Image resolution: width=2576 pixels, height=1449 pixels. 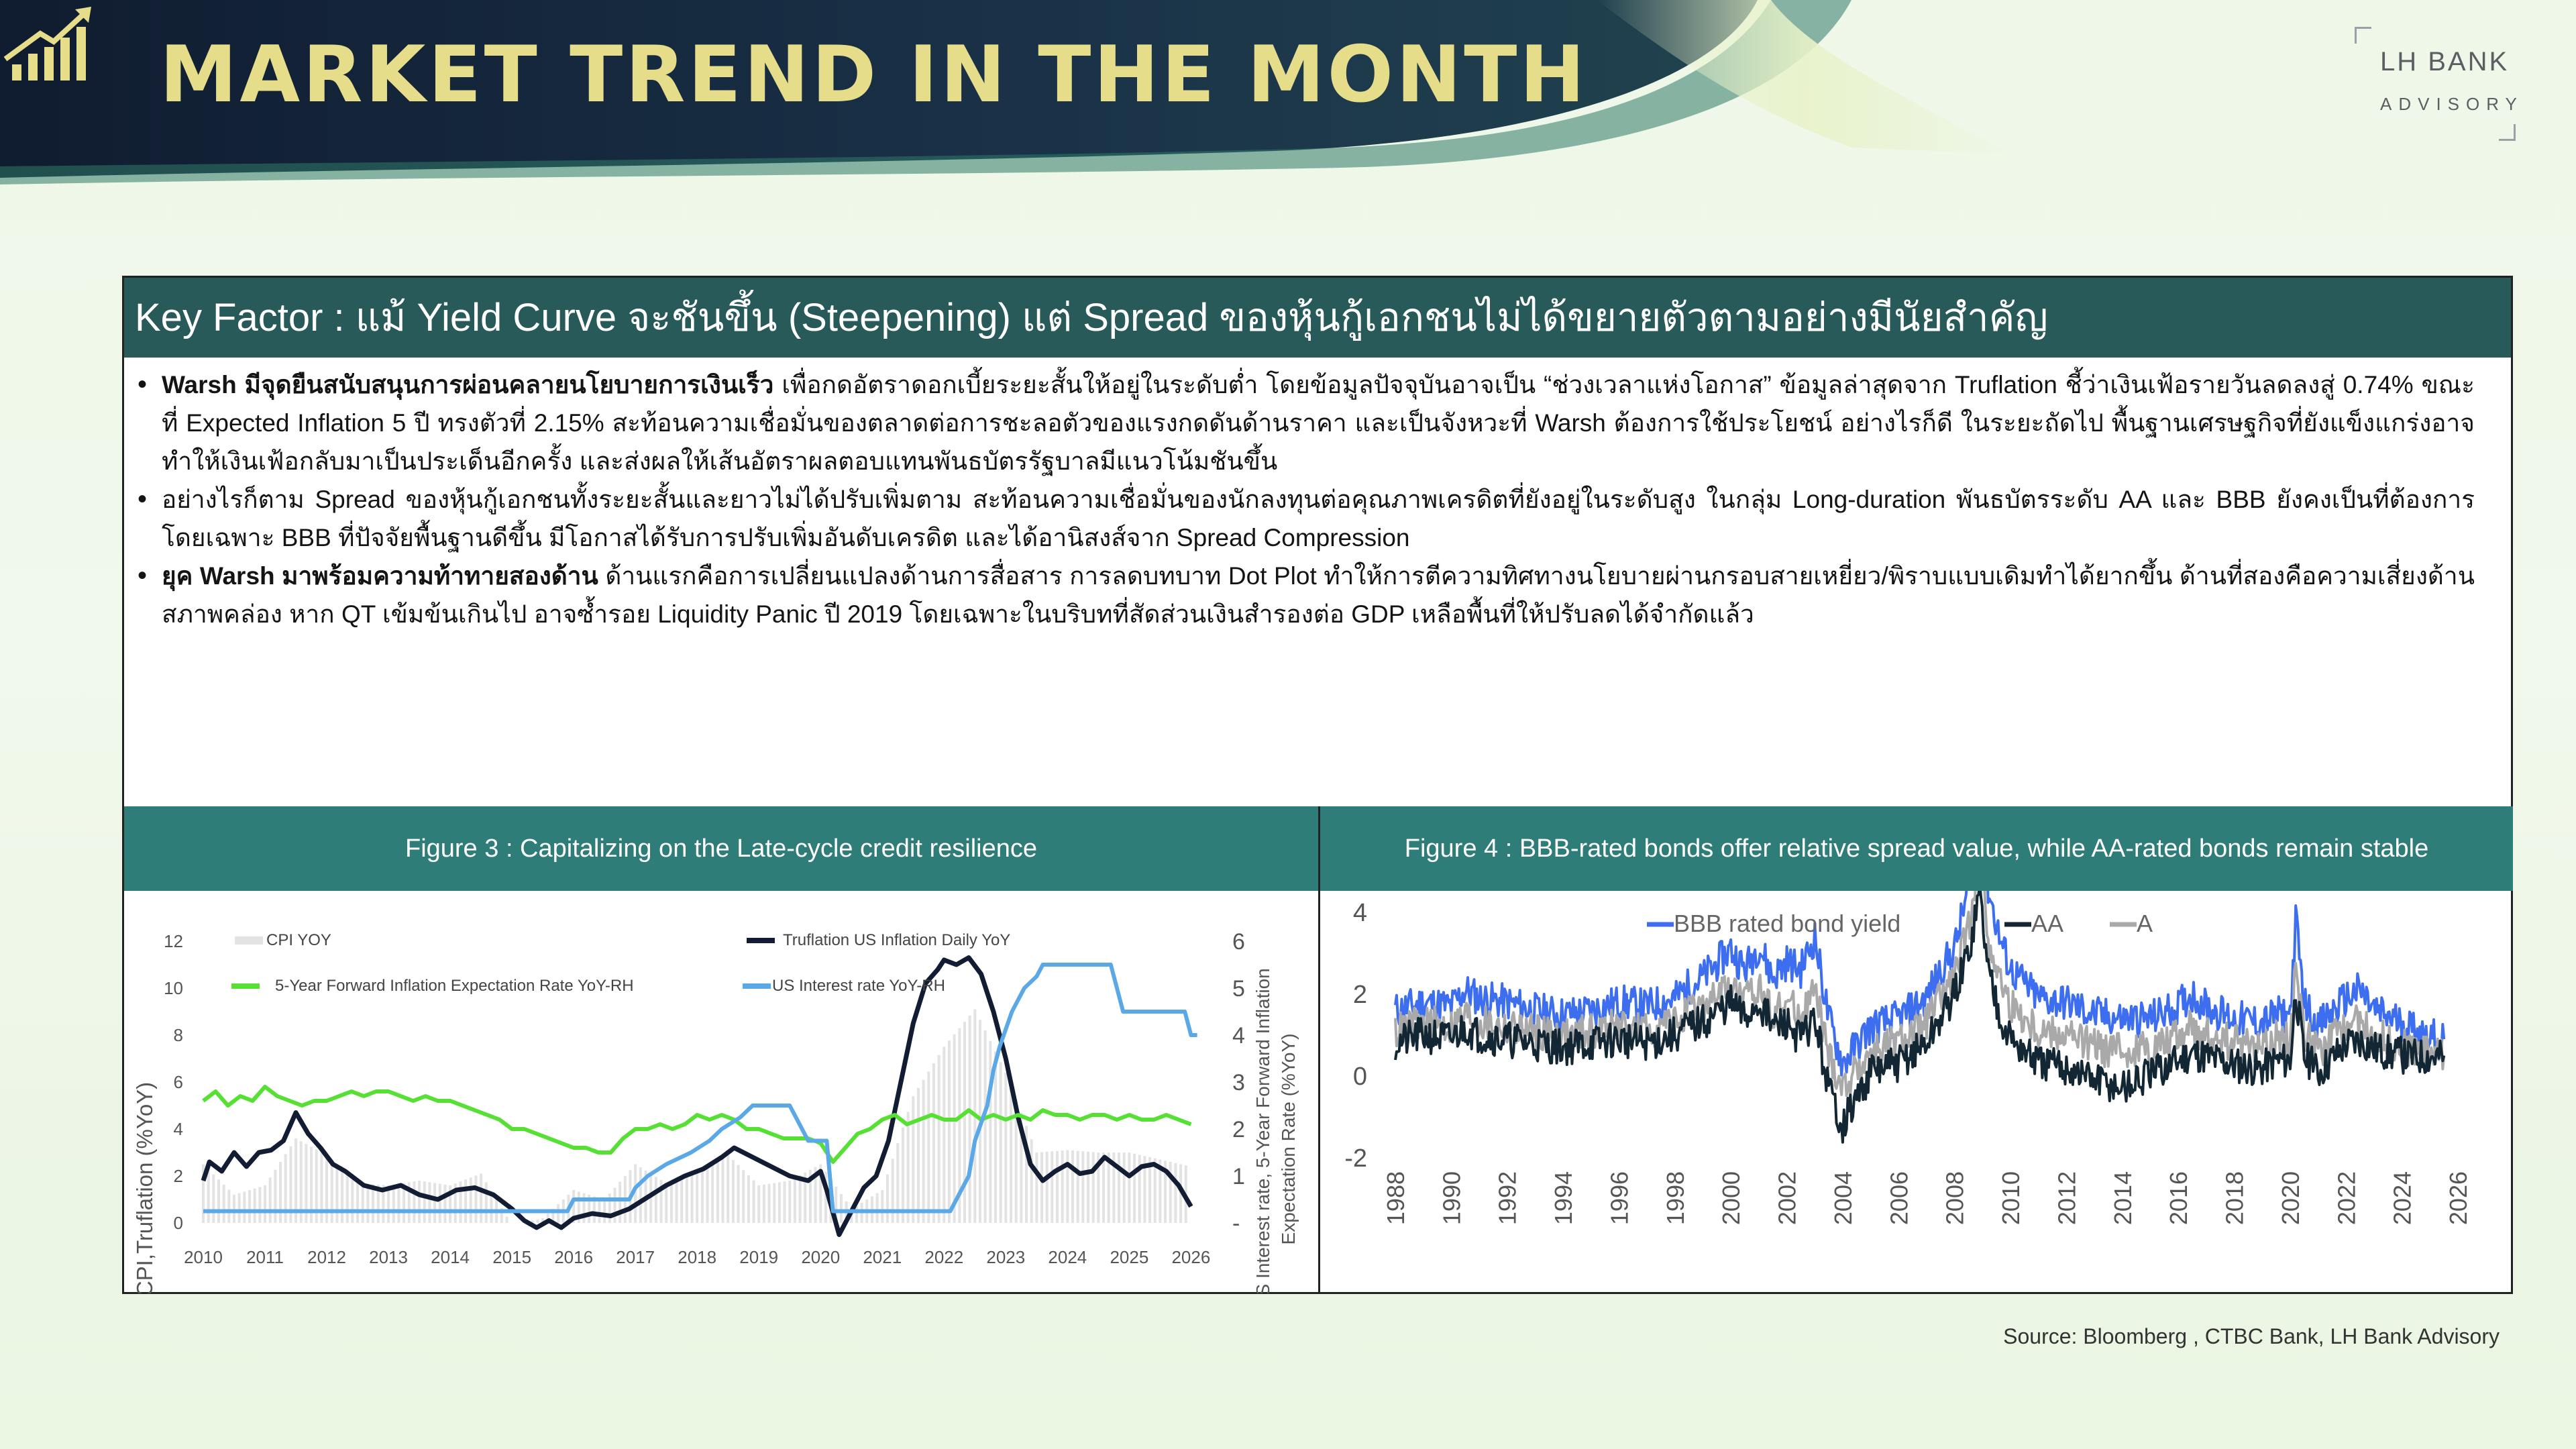 What do you see at coordinates (2145, 923) in the screenshot?
I see `legend-label-a: A` at bounding box center [2145, 923].